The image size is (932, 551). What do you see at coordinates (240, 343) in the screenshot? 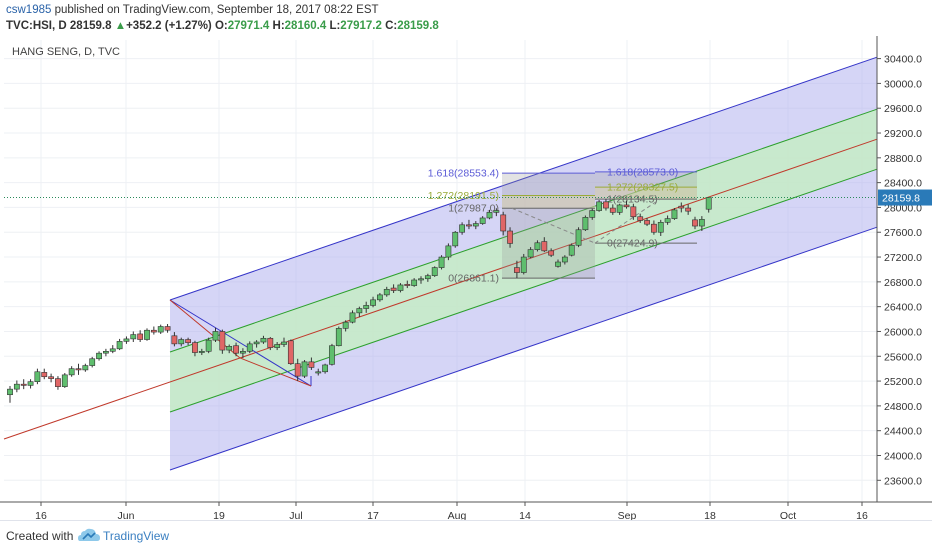
I see `pivot-line` at bounding box center [240, 343].